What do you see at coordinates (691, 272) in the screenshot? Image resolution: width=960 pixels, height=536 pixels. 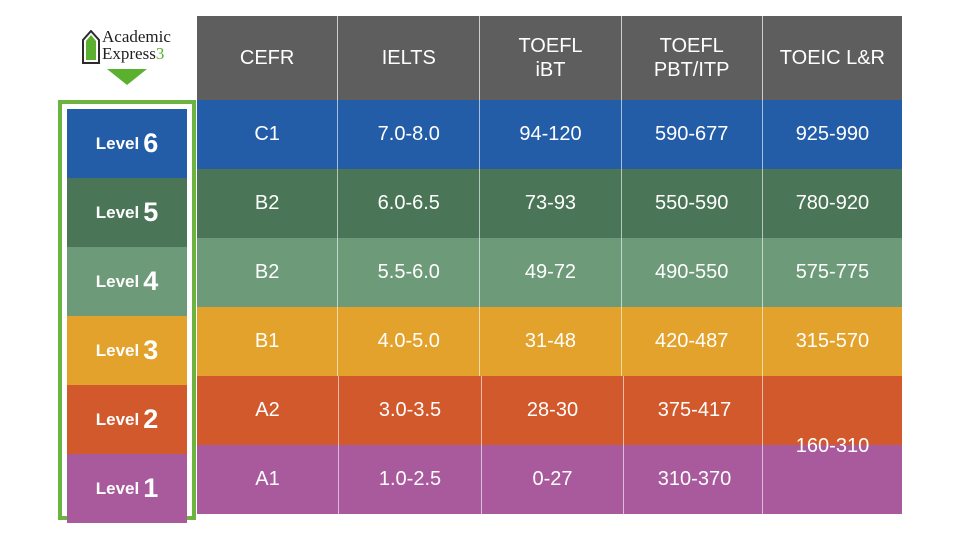 I see `cell-toefl-pbt: 490-550` at bounding box center [691, 272].